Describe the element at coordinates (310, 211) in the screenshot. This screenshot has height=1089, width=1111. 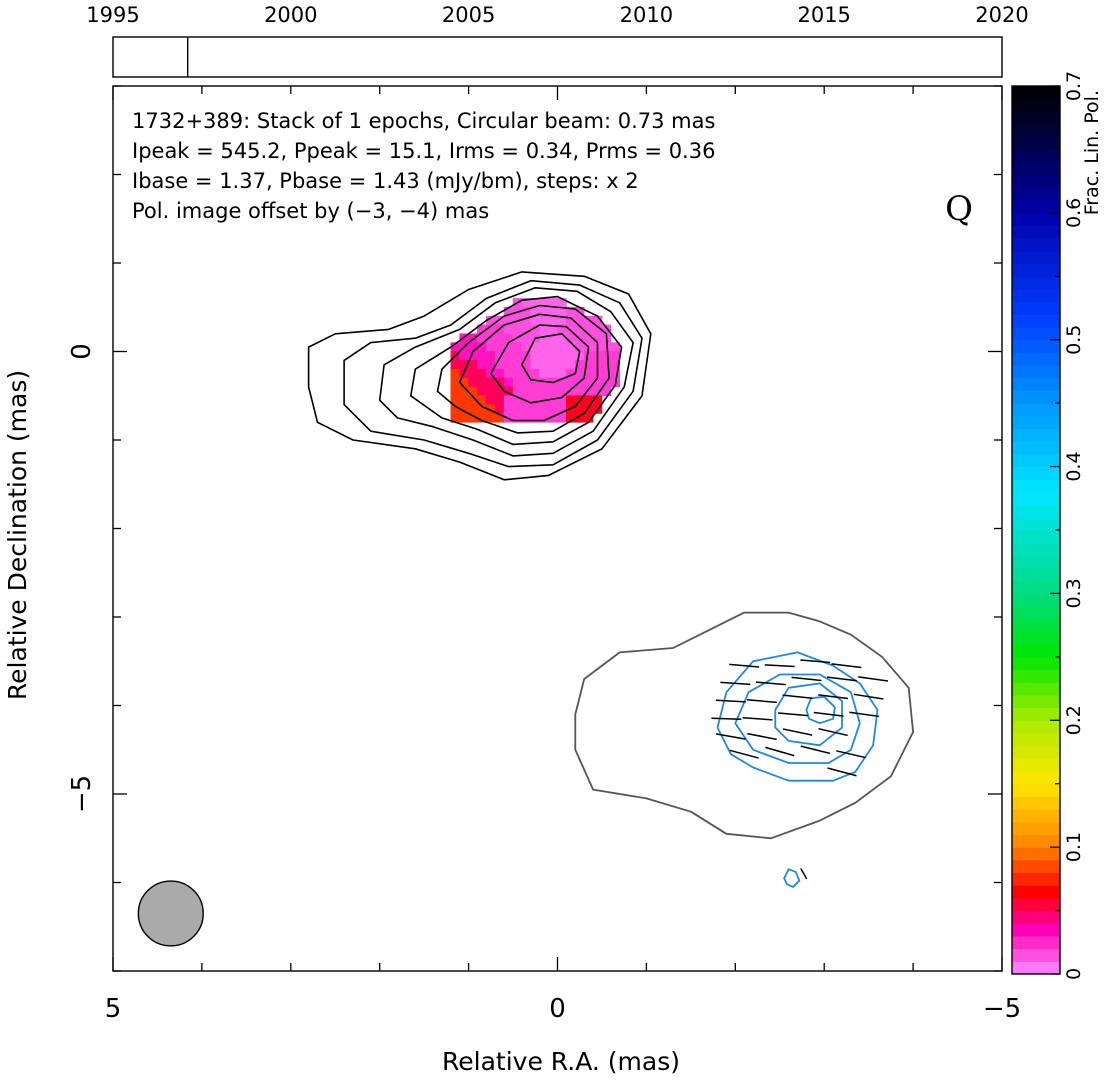
I see `offset-note: Pol. image offset by (−3, −4) mas` at that location.